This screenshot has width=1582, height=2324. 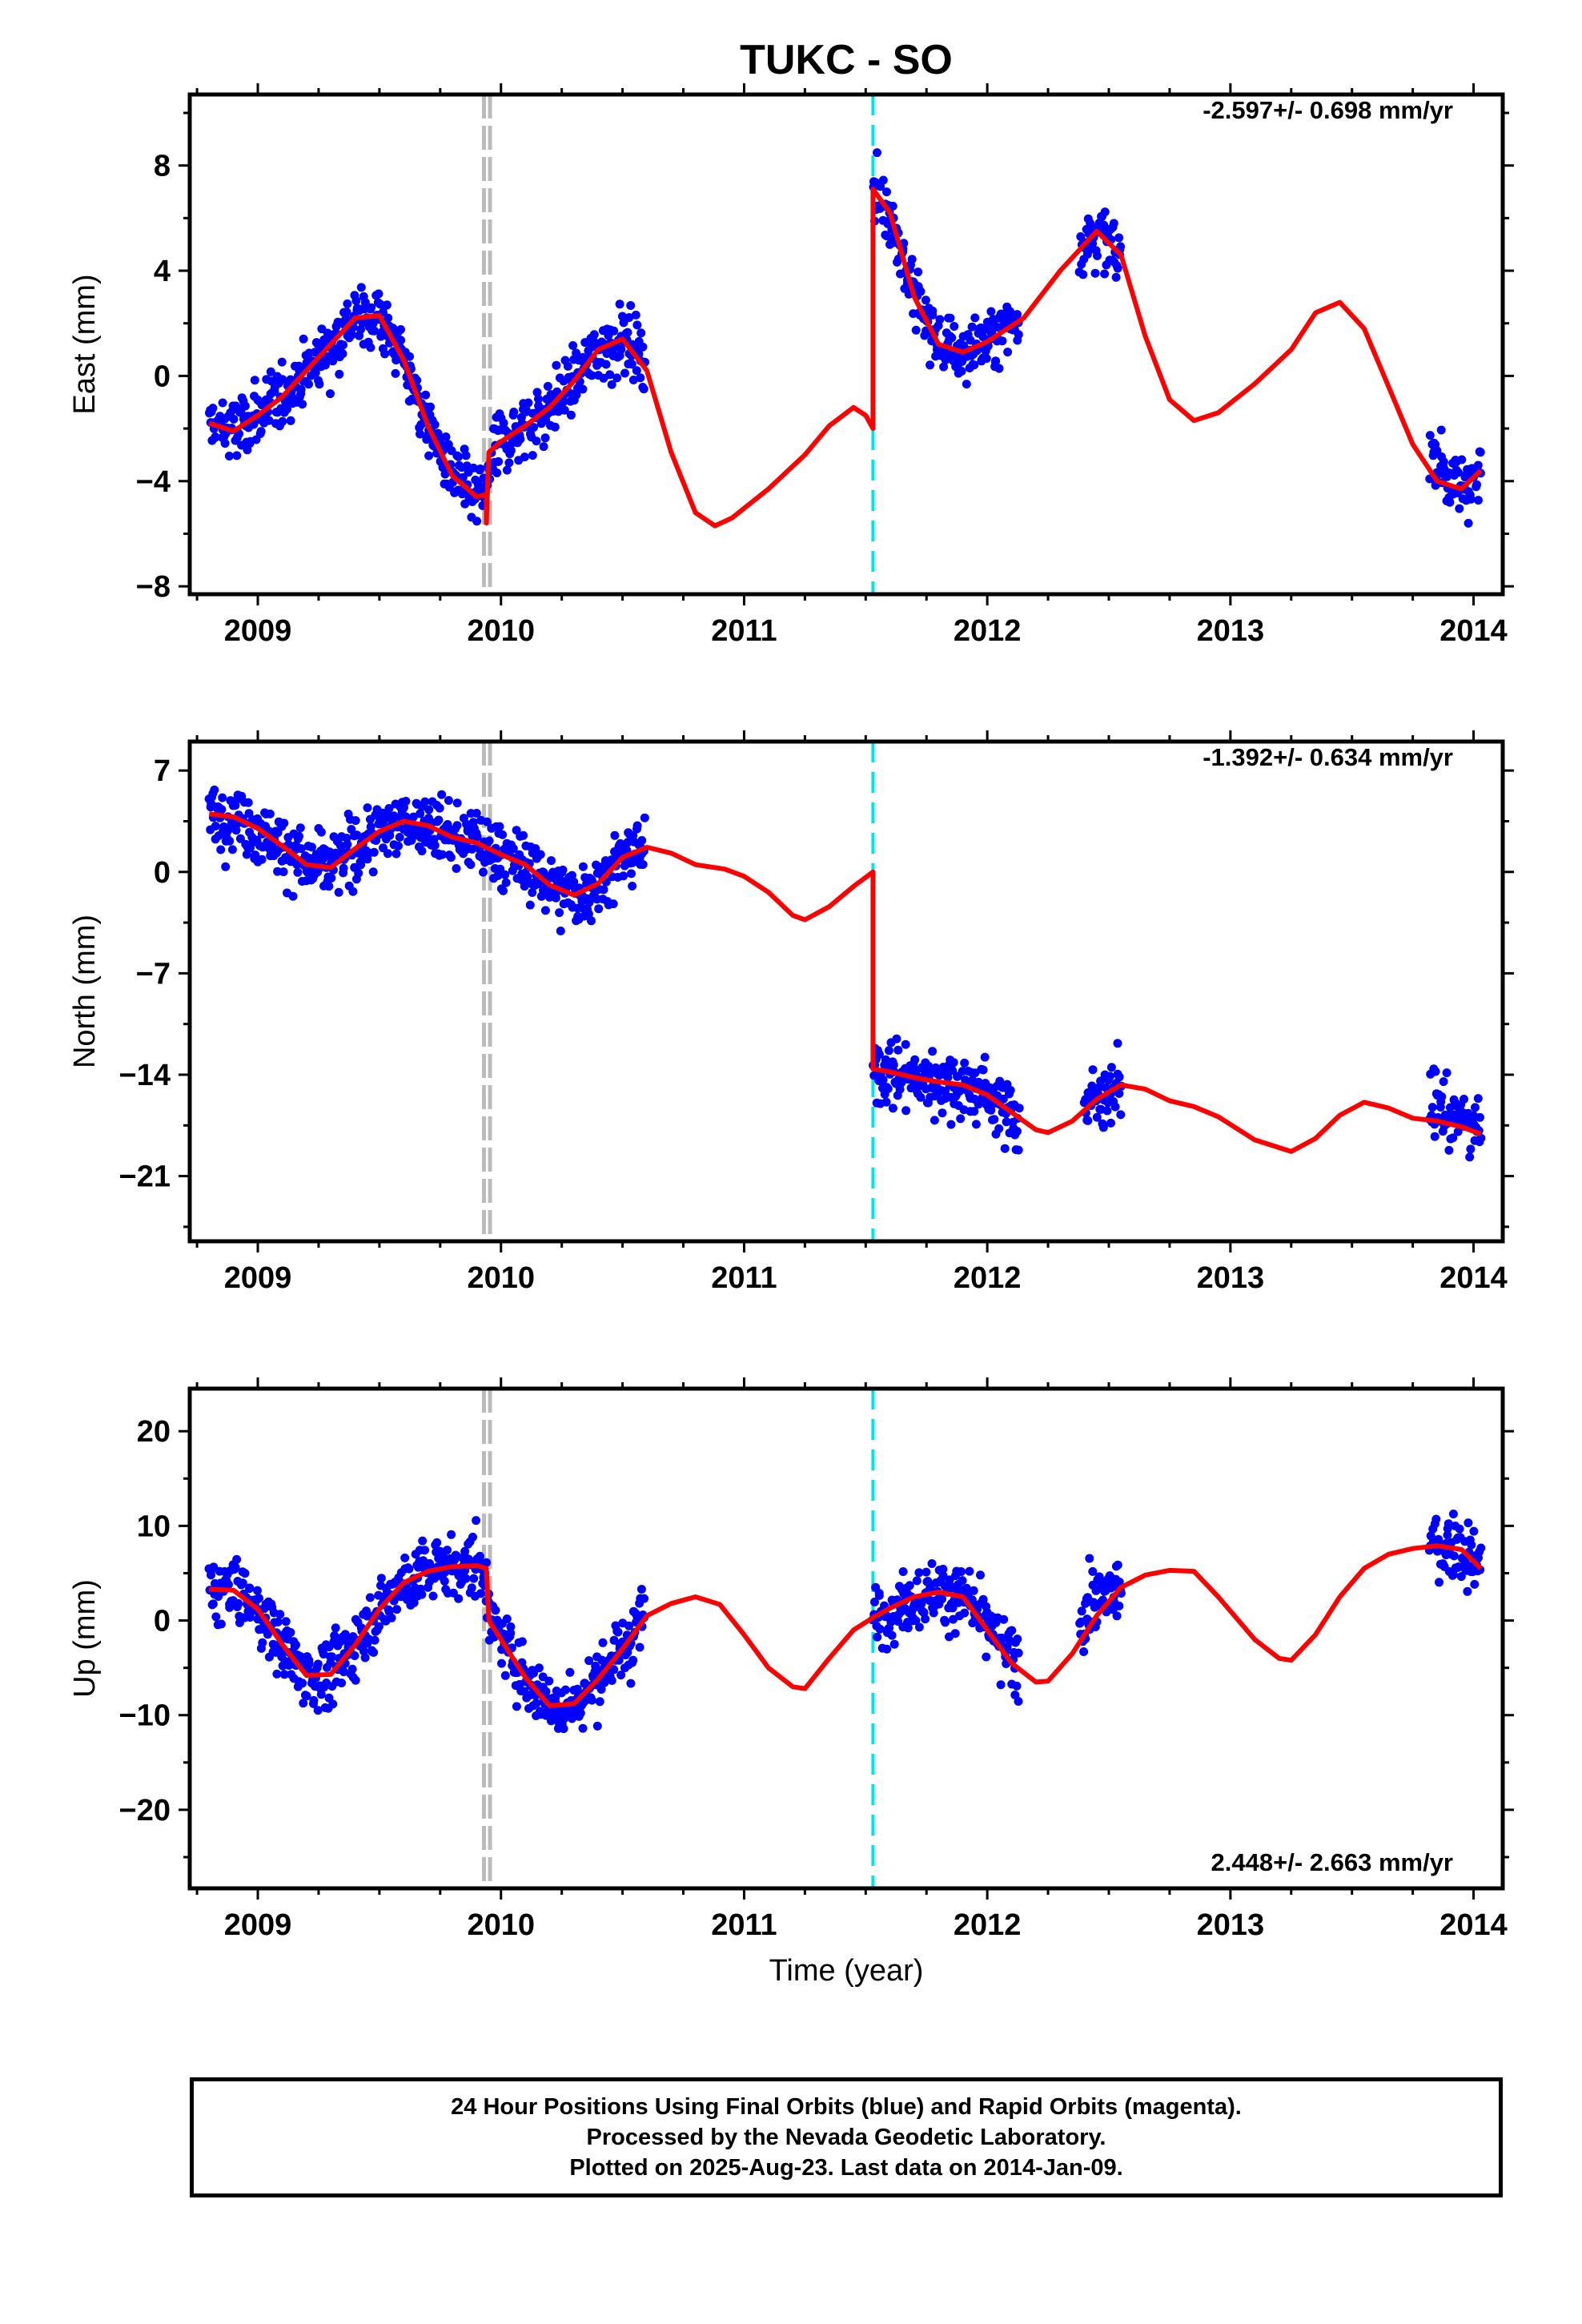 I want to click on y-axis-label: North (mm), so click(x=85, y=991).